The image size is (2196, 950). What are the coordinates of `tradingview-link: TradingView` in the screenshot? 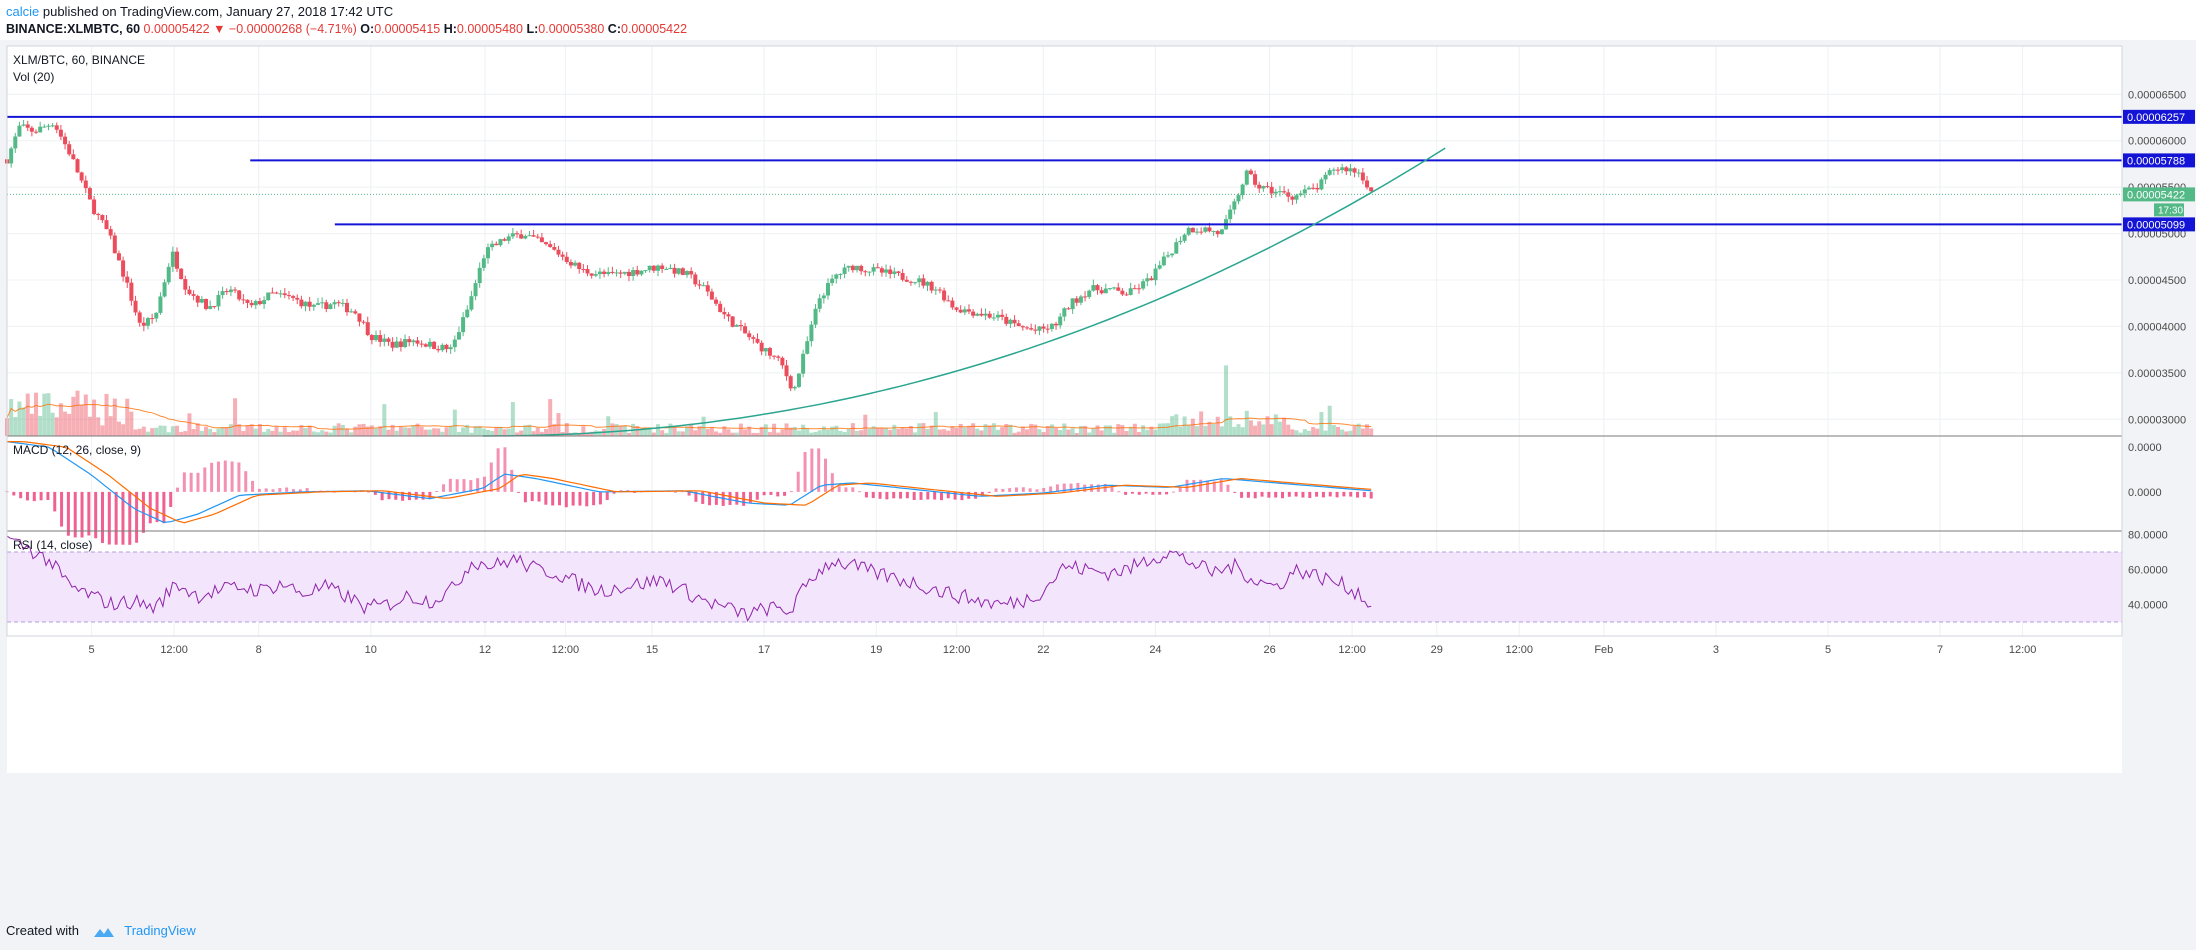 It's located at (160, 930).